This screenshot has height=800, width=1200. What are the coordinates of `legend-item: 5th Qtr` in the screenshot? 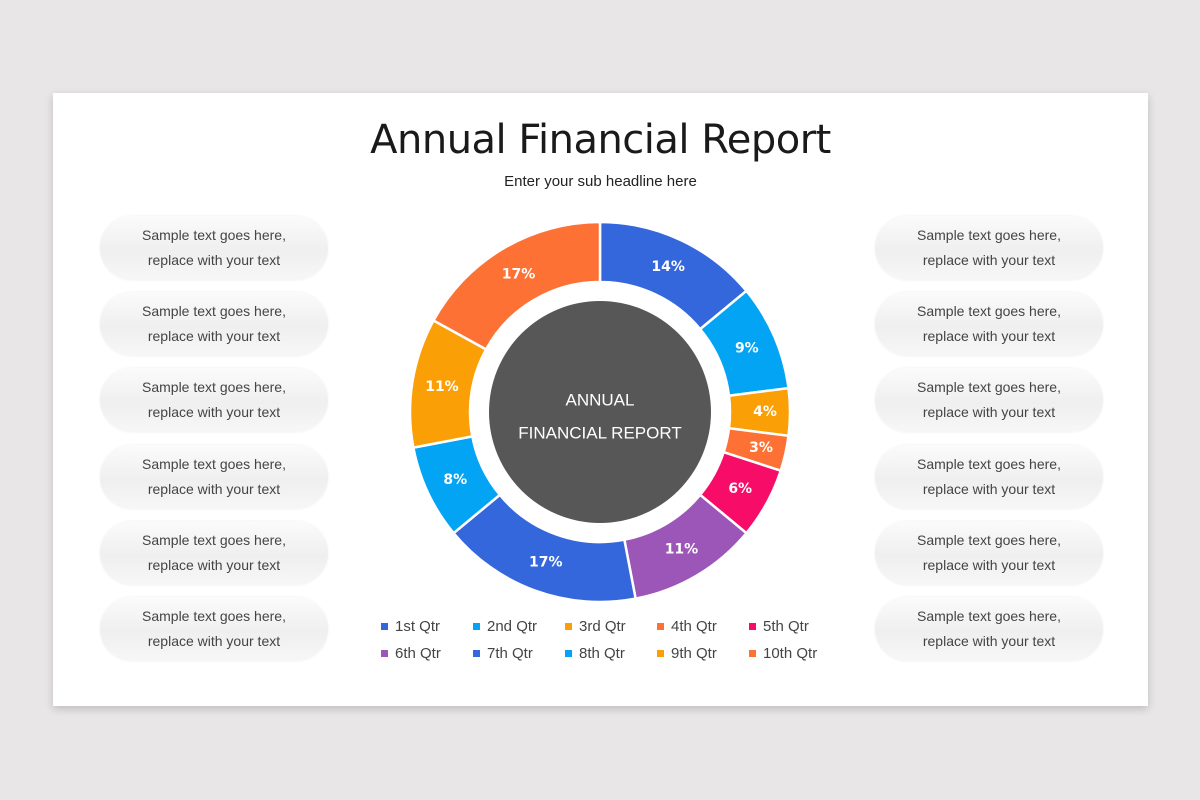 It's located at (795, 626).